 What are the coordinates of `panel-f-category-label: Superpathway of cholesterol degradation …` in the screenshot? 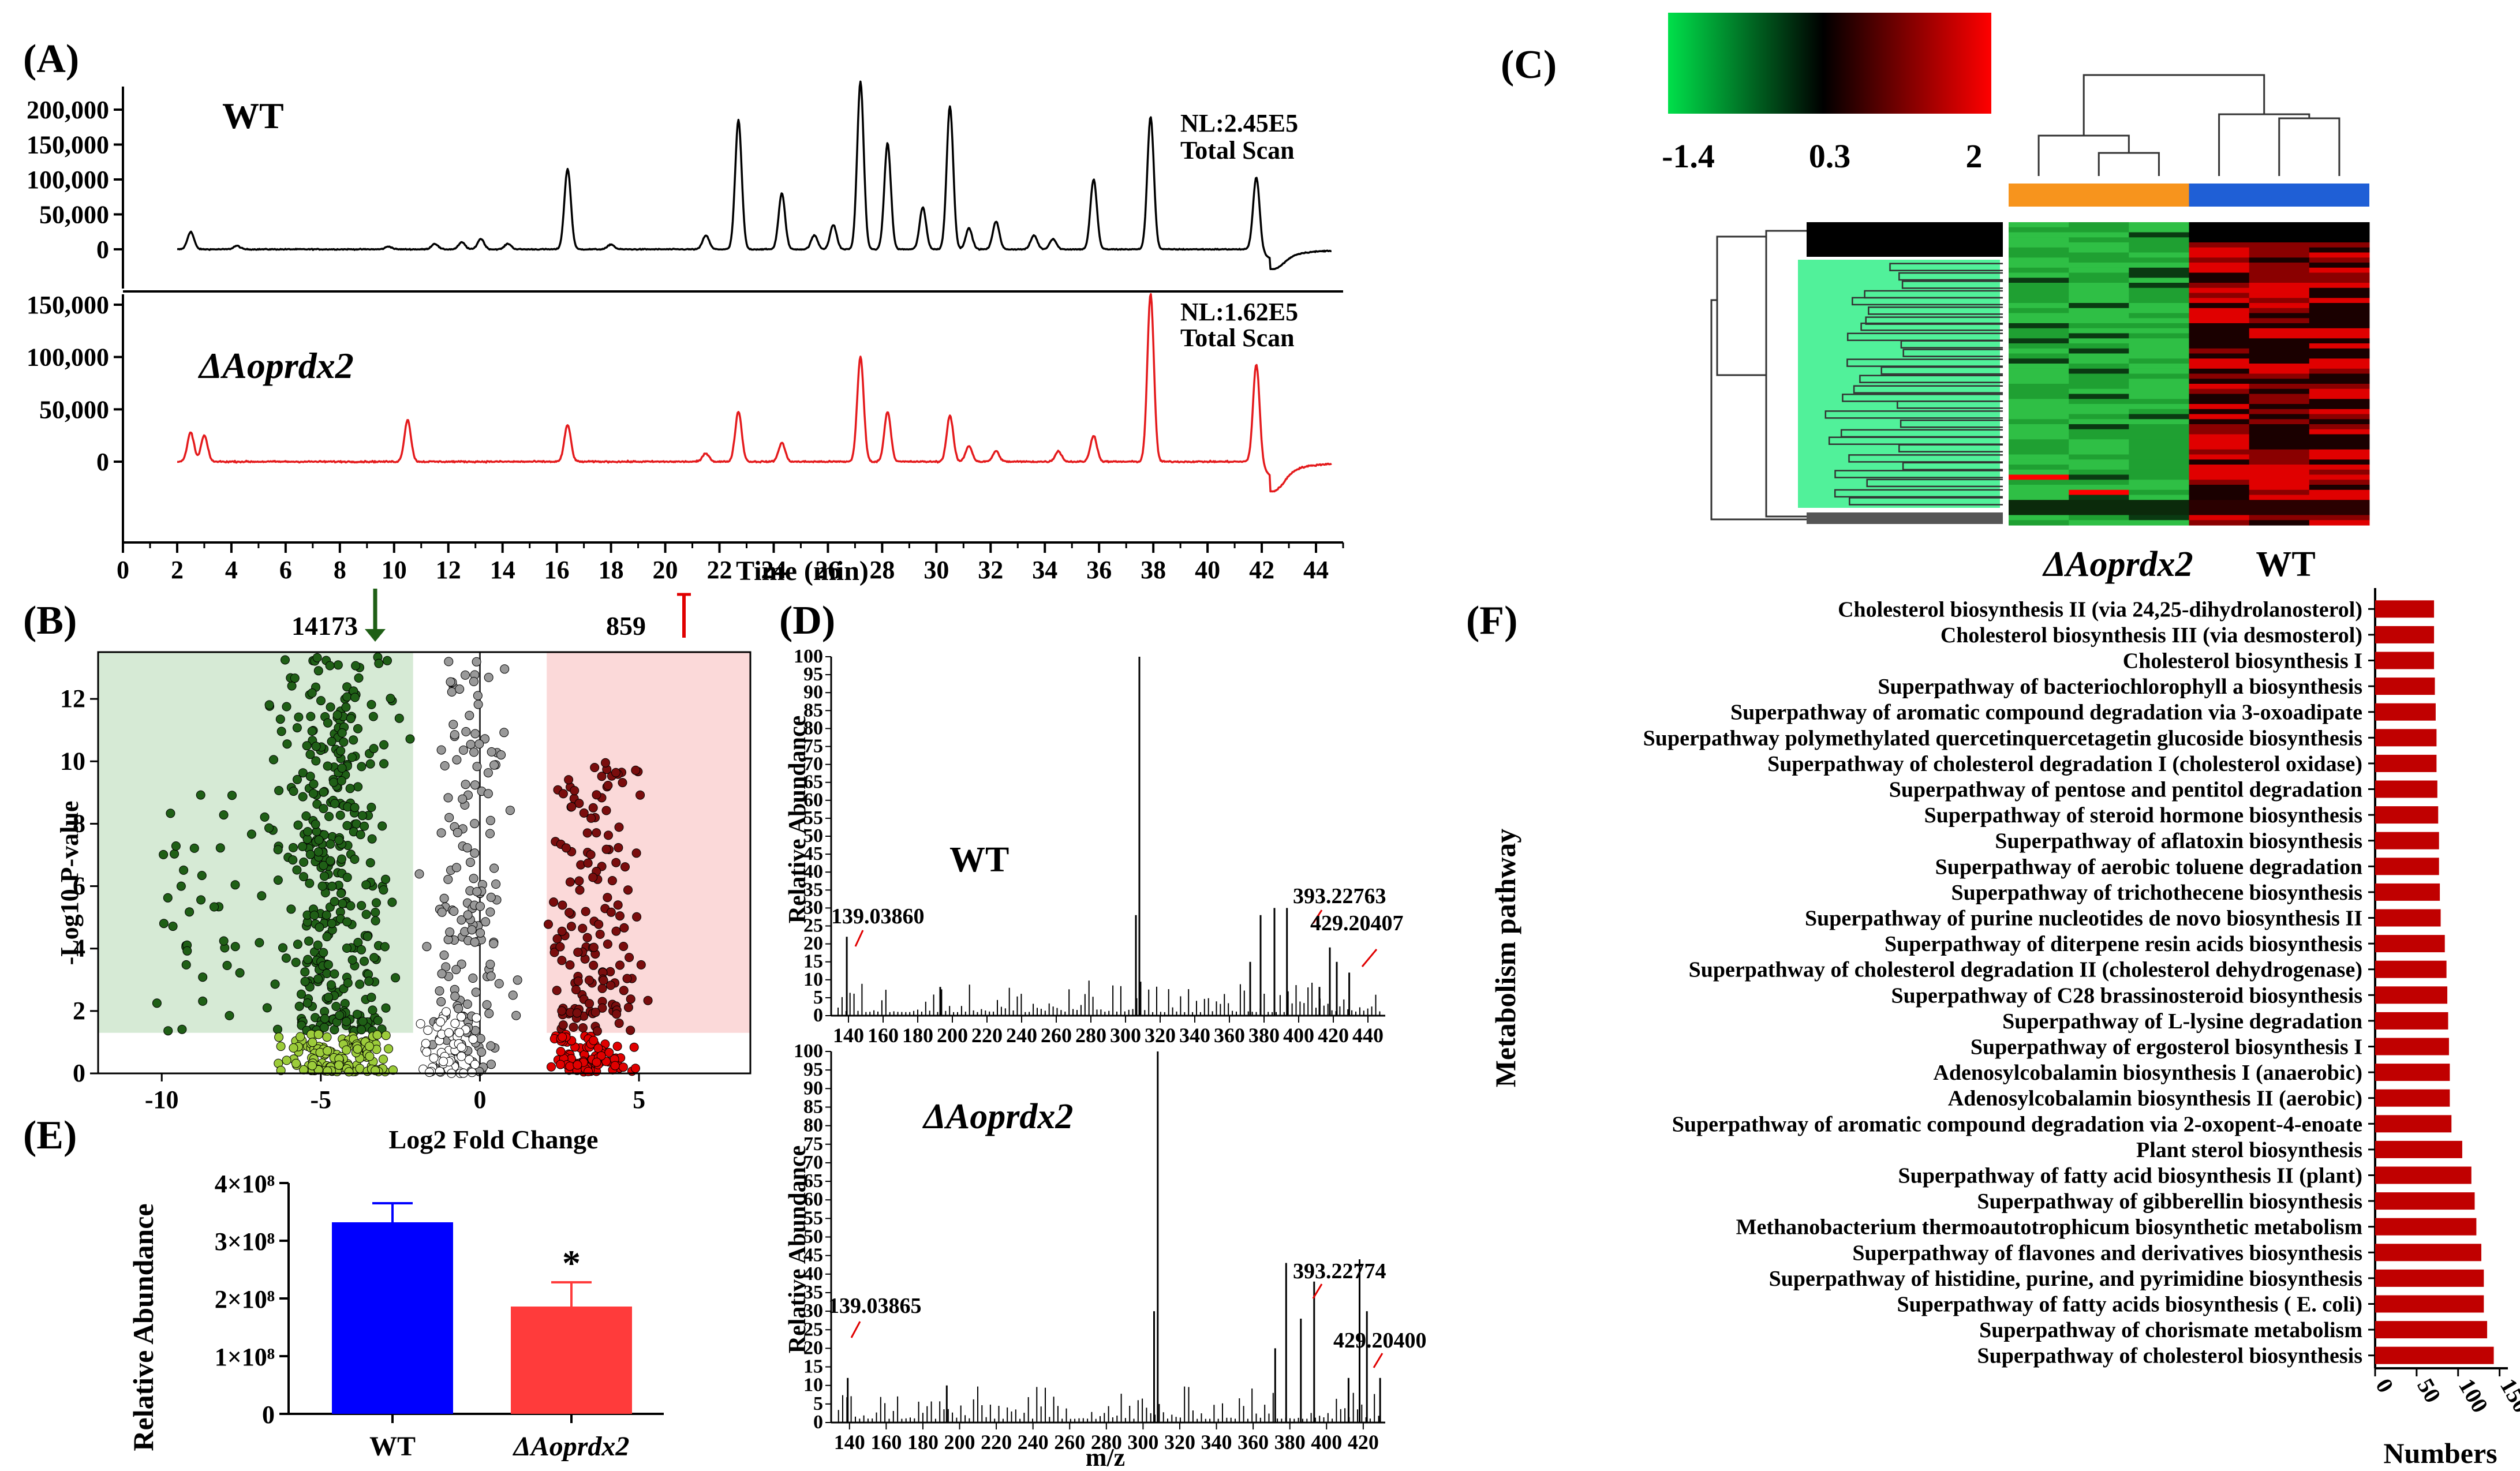 It's located at (2025, 970).